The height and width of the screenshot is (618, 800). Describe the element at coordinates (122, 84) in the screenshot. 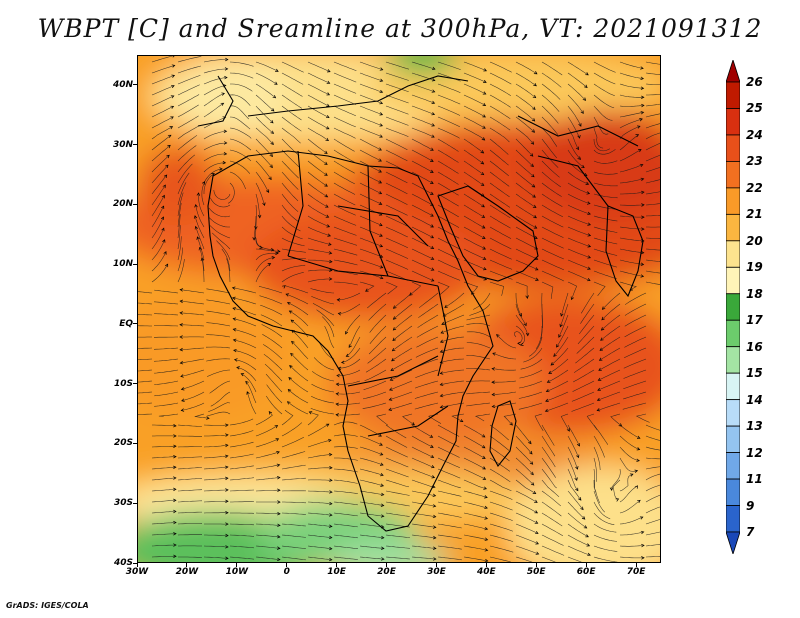

I see `lat-tick-label: 40N` at that location.